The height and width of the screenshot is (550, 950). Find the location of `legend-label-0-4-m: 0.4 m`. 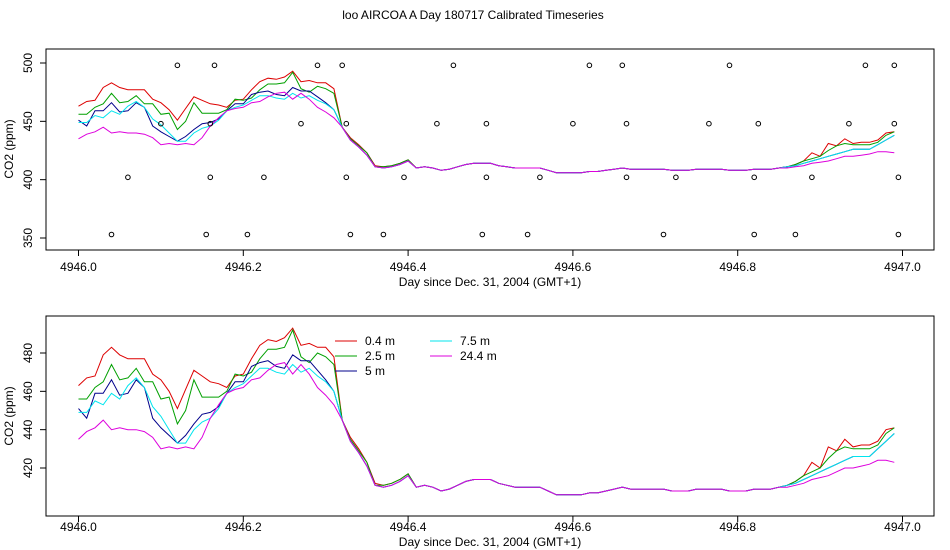

legend-label-0-4-m: 0.4 m is located at coordinates (380, 341).